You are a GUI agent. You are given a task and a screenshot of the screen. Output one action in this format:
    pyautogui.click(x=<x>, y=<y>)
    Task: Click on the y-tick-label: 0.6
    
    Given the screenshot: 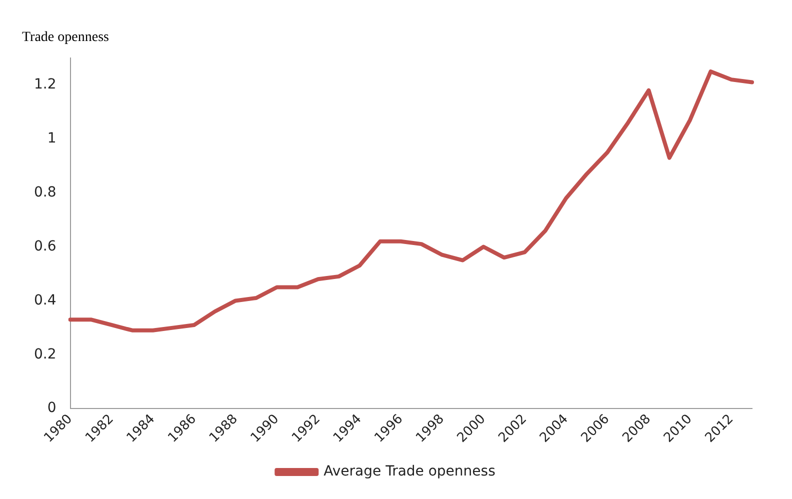 What is the action you would take?
    pyautogui.click(x=45, y=246)
    